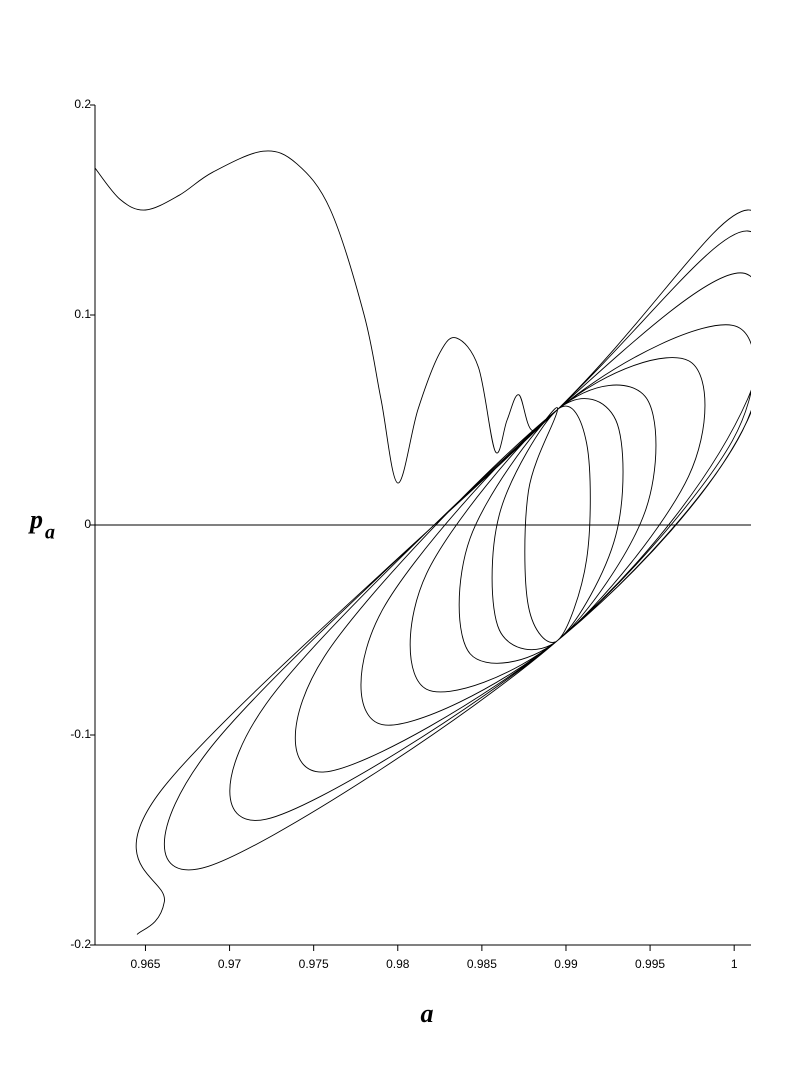  I want to click on x-tick-label: 1, so click(734, 964).